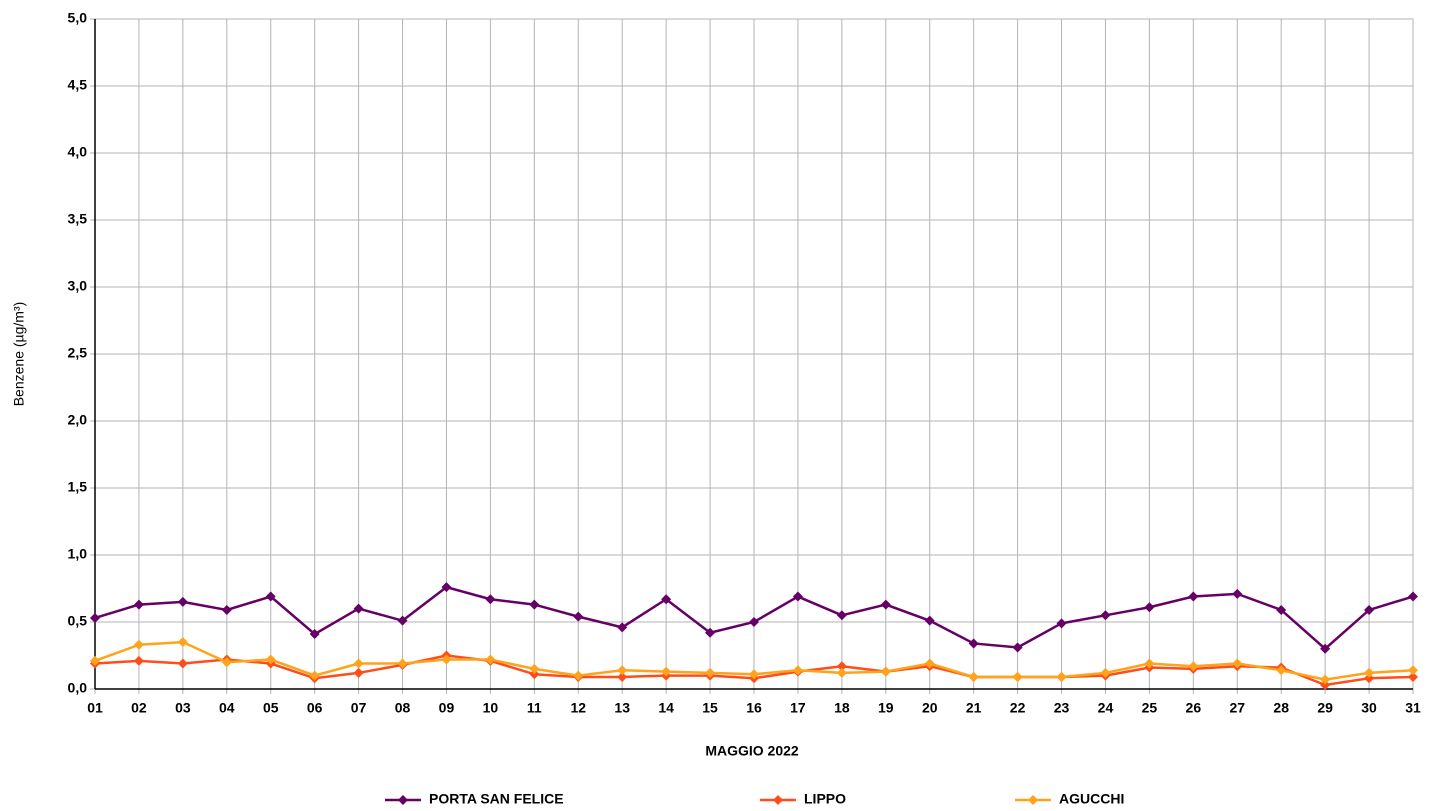 The width and height of the screenshot is (1450, 811). What do you see at coordinates (95, 708) in the screenshot?
I see `x-tick-label: 01` at bounding box center [95, 708].